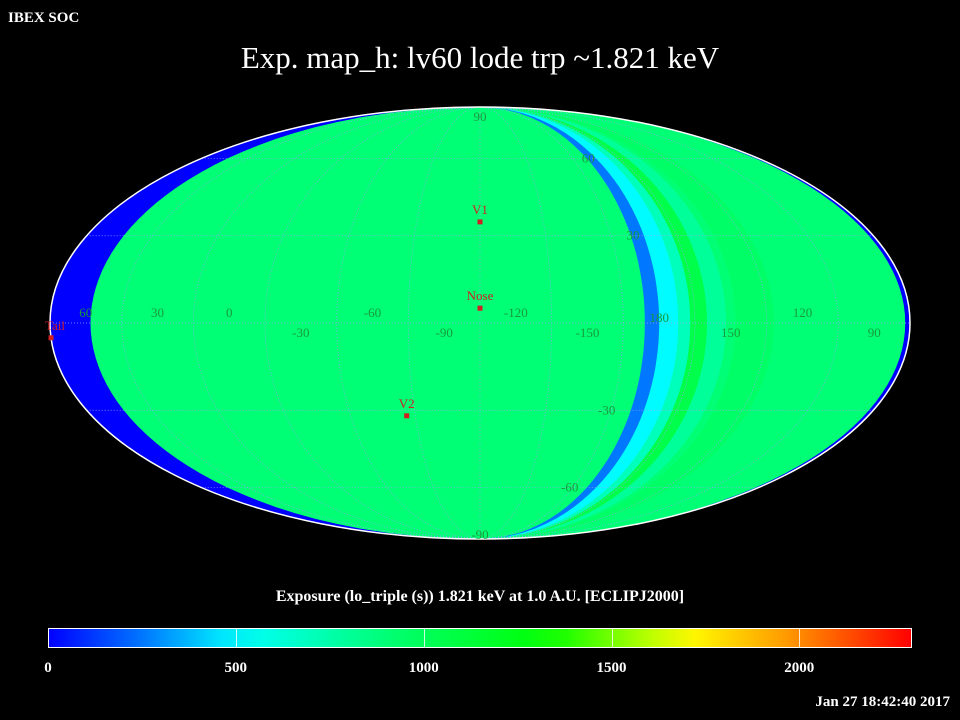  Describe the element at coordinates (480, 638) in the screenshot. I see `colorbar` at that location.